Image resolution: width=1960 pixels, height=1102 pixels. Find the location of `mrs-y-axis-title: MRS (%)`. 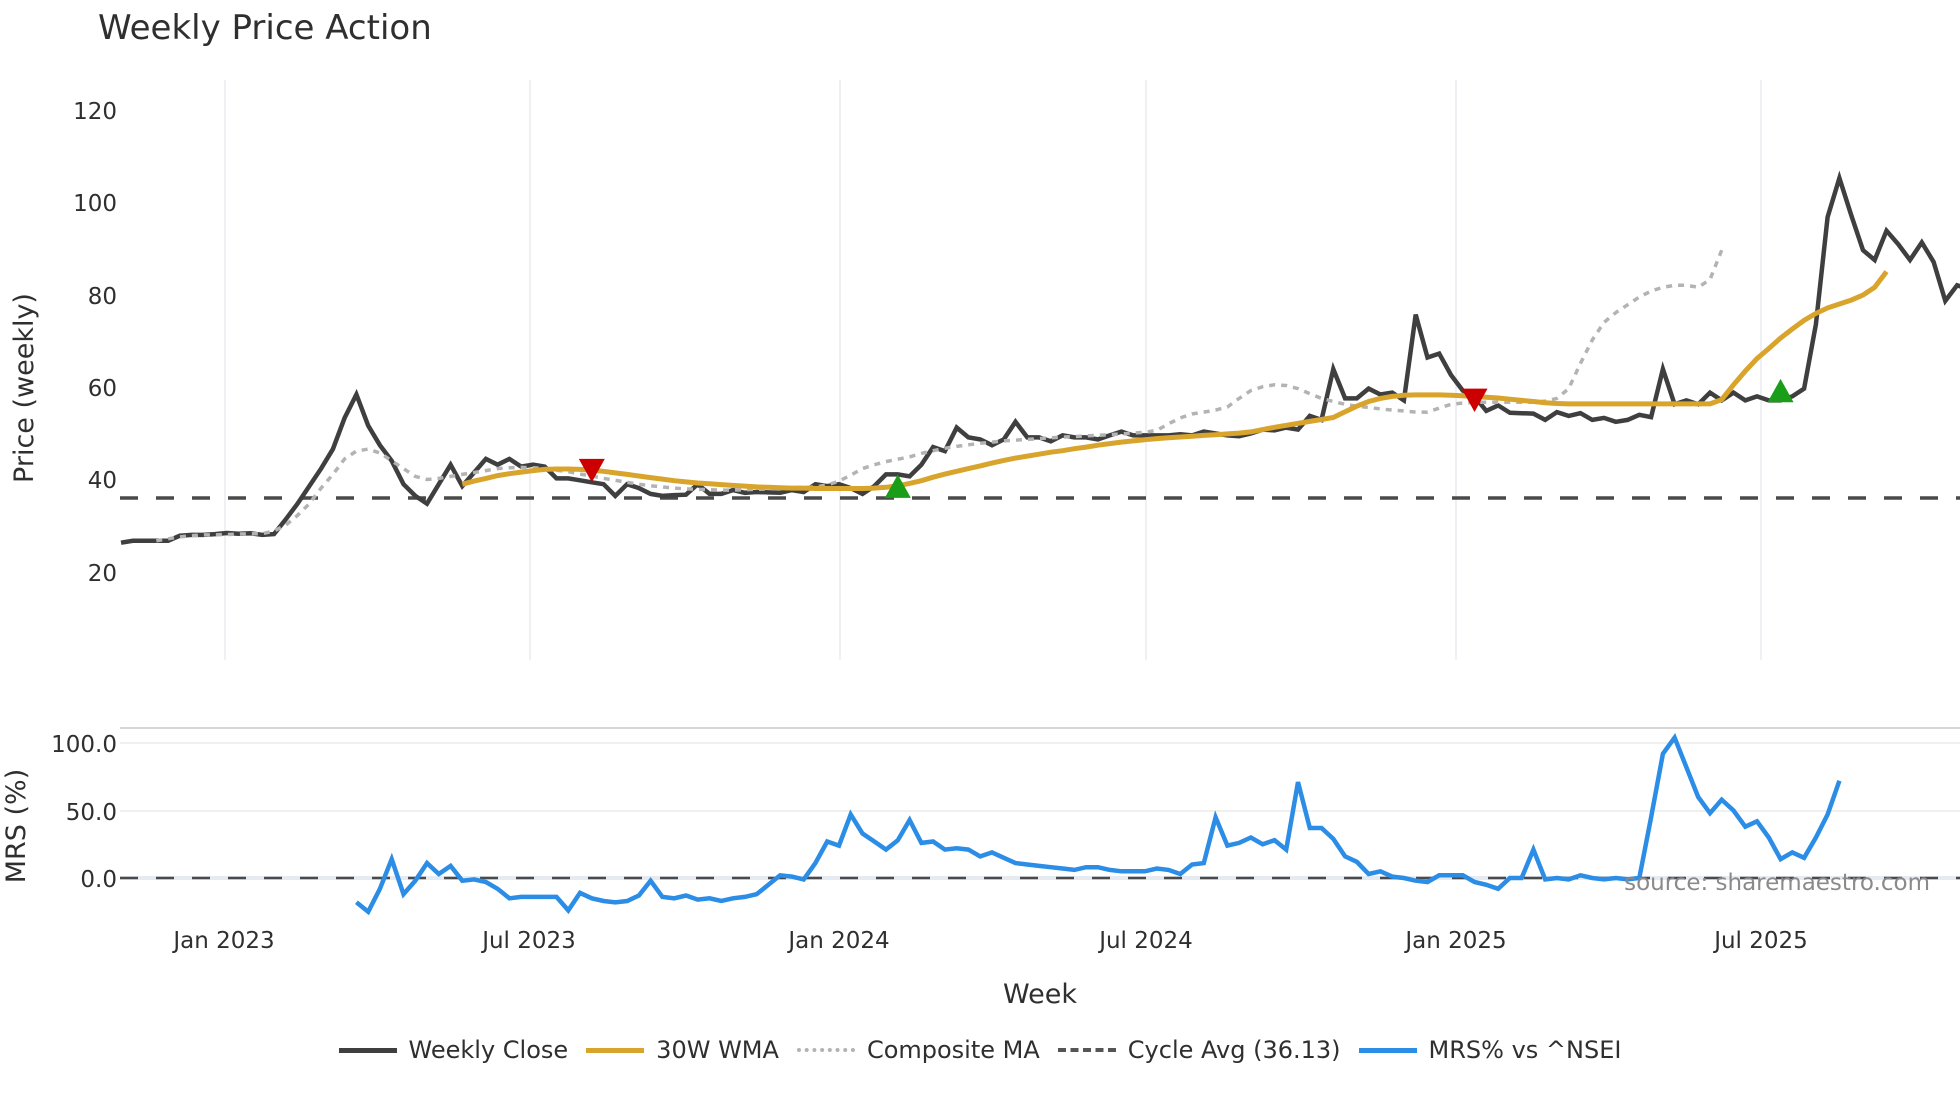

mrs-y-axis-title: MRS (%) is located at coordinates (16, 826).